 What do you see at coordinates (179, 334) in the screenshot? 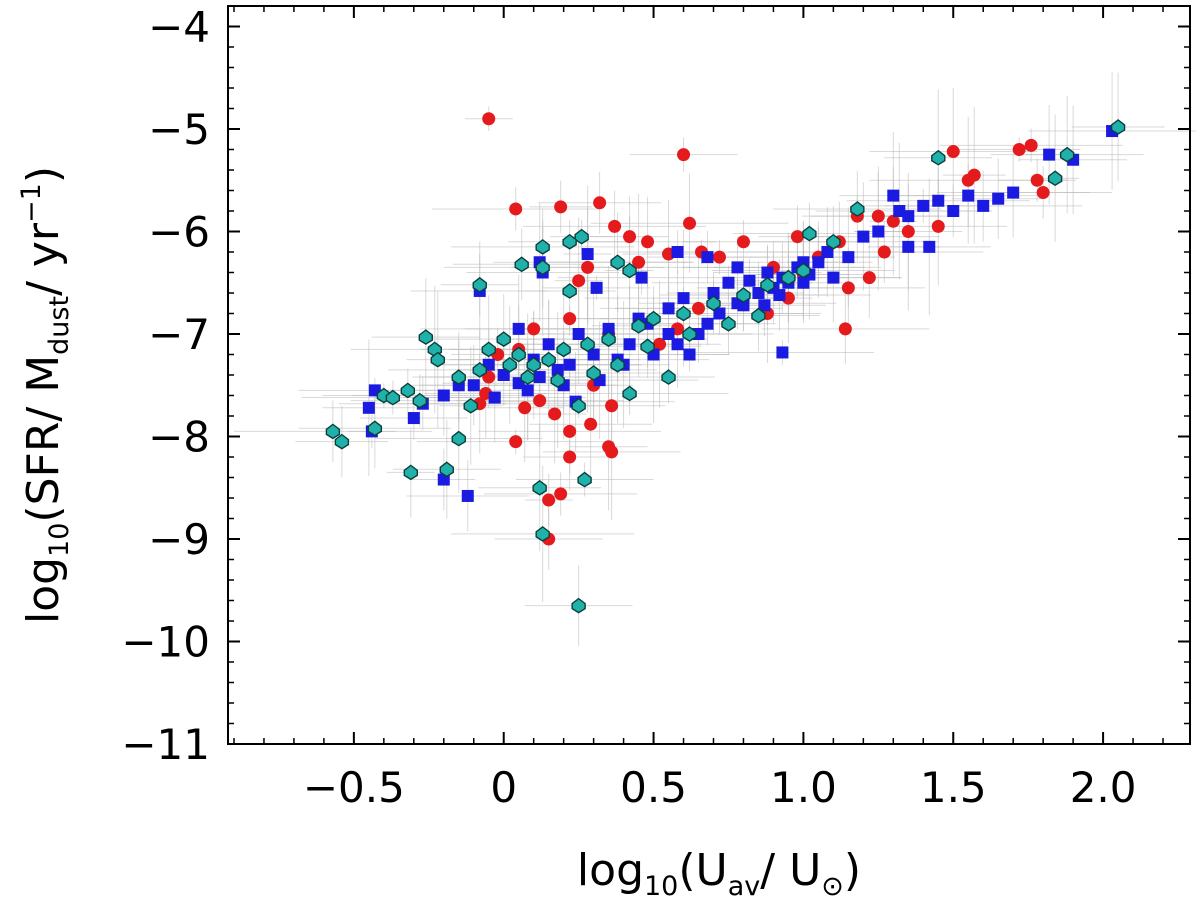
I see `y-tick-label: −7` at bounding box center [179, 334].